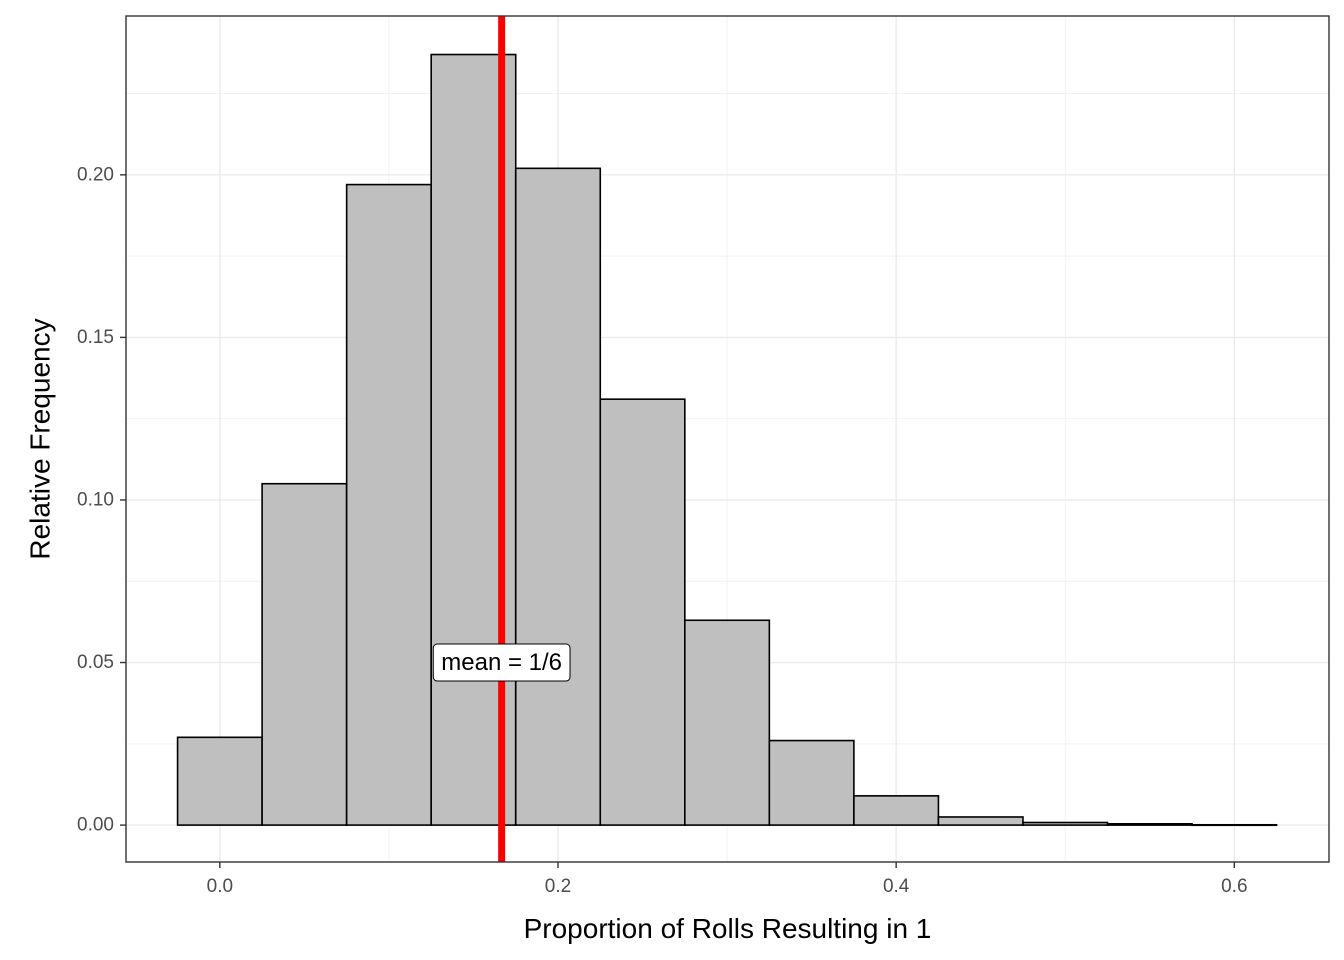 The width and height of the screenshot is (1344, 960). I want to click on x-tick-label: 0.6, so click(1234, 886).